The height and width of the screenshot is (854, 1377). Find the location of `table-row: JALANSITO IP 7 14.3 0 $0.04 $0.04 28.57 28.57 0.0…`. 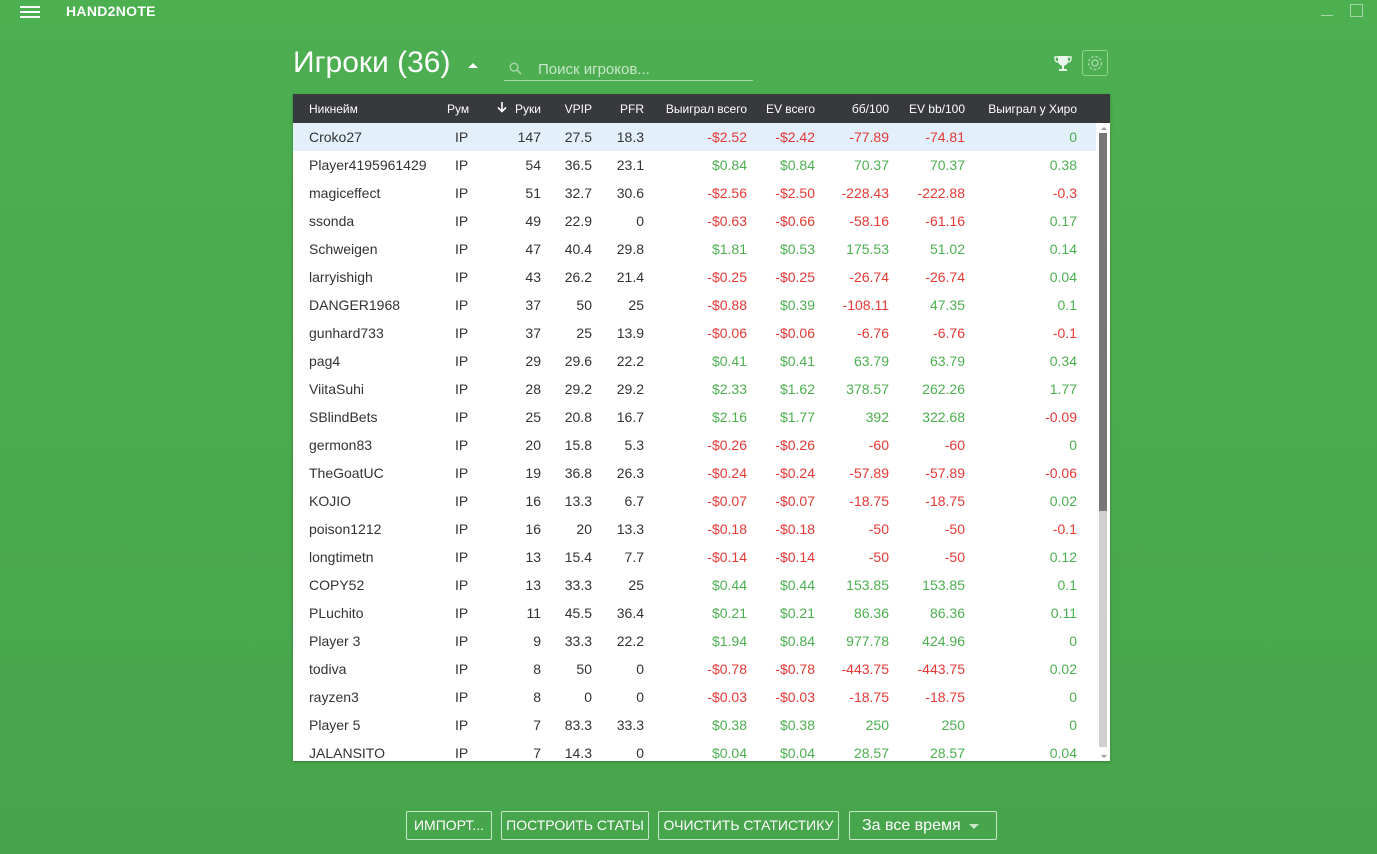

table-row: JALANSITO IP 7 14.3 0 $0.04 $0.04 28.57 28.57 0.0… is located at coordinates (694, 750).